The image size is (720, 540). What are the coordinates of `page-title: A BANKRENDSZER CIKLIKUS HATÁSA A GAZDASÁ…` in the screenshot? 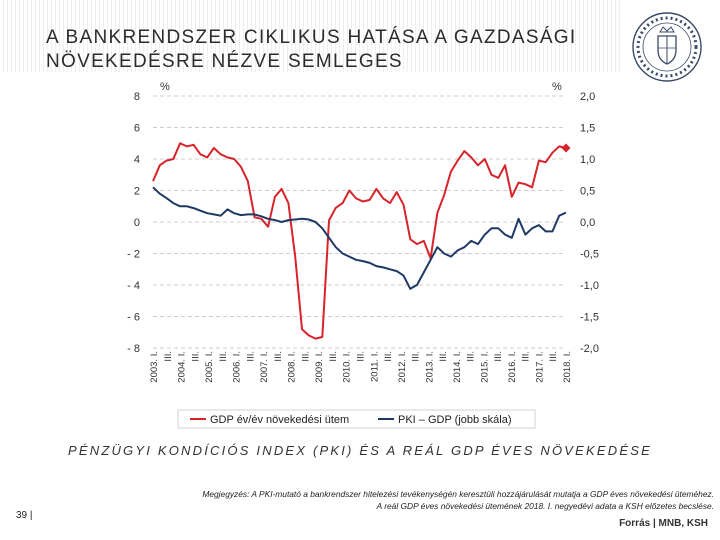 It's located at (326, 50).